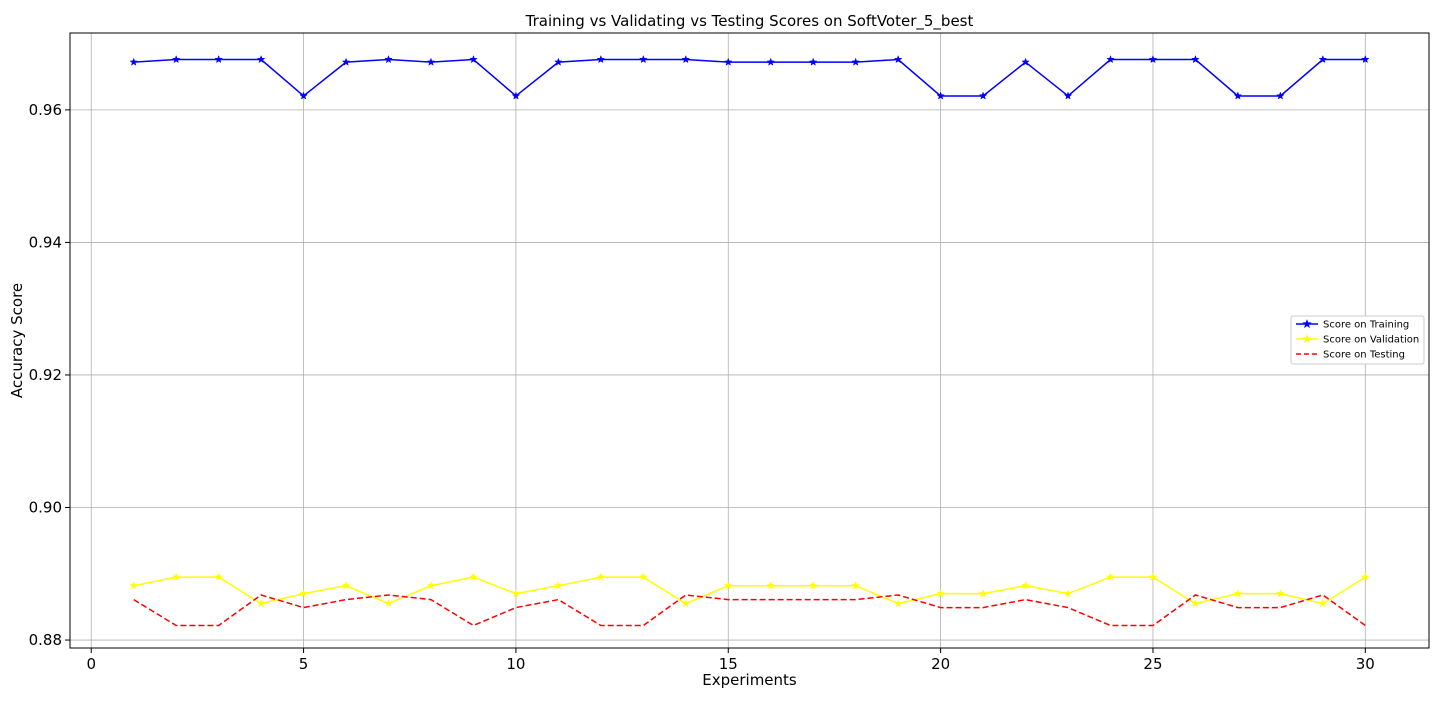 Image resolution: width=1440 pixels, height=720 pixels. I want to click on y-tick-label: 0.90, so click(45, 508).